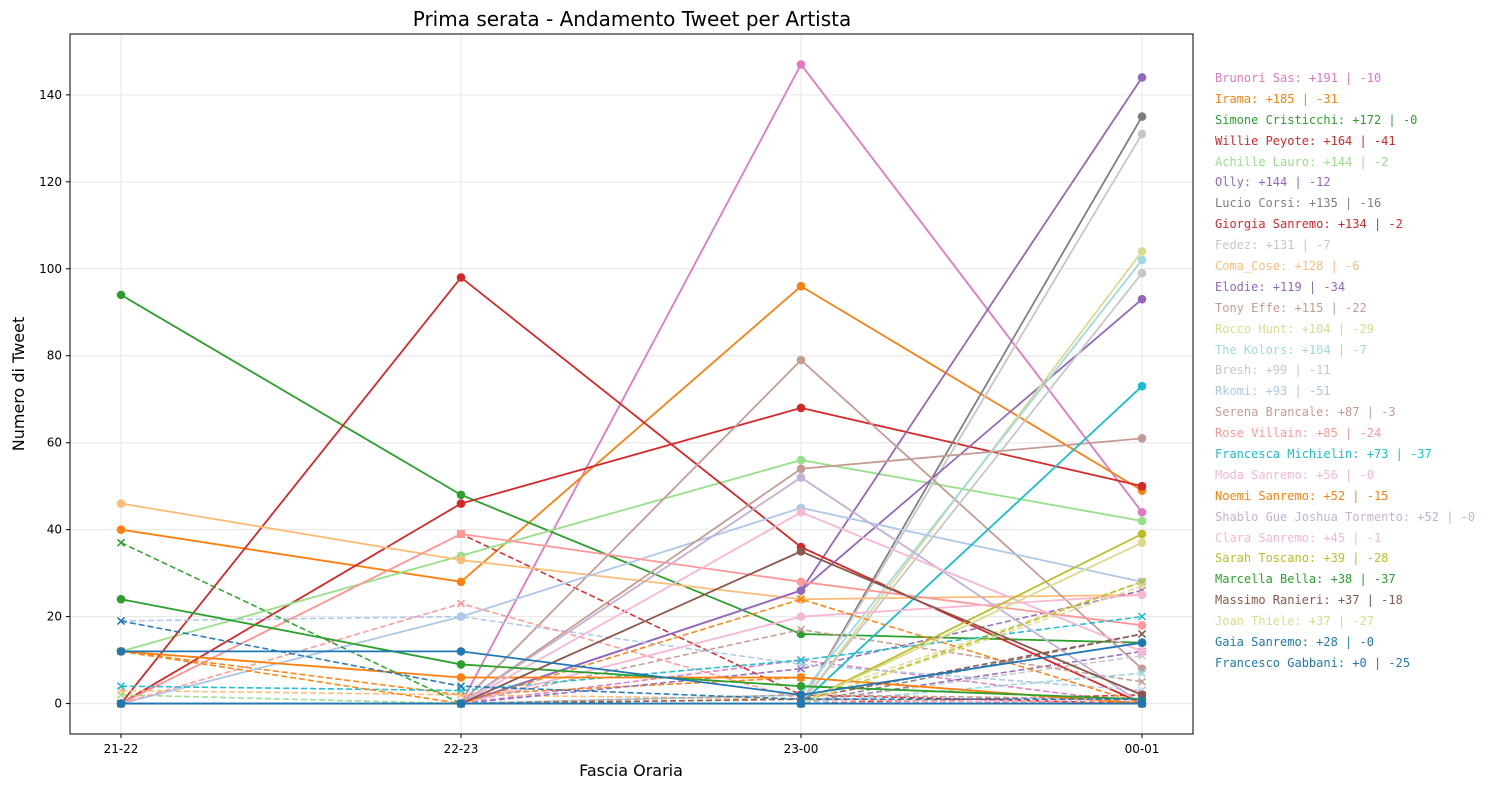 The width and height of the screenshot is (1495, 790). I want to click on x-tick-label: 21-22, so click(121, 749).